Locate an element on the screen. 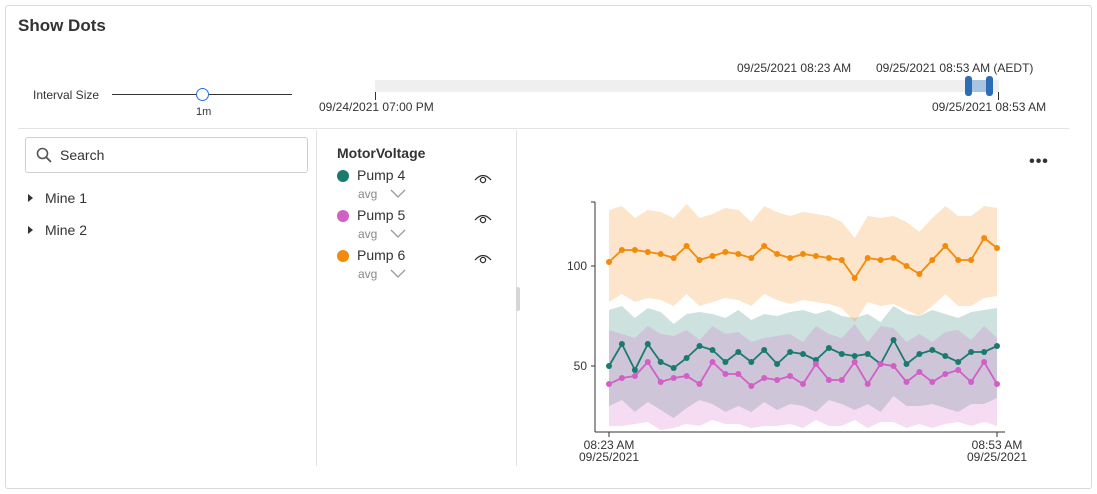  timeline-end-handle is located at coordinates (989, 86).